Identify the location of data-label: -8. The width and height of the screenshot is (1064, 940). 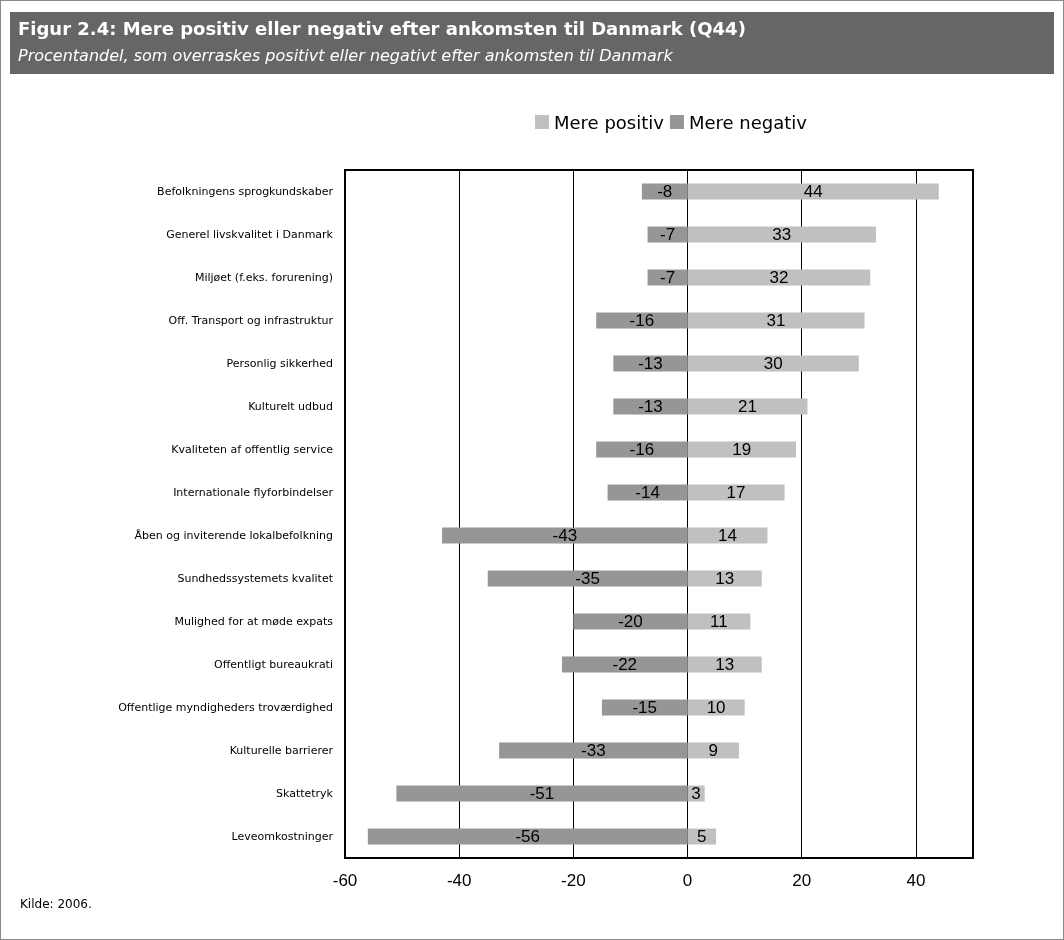
(665, 191).